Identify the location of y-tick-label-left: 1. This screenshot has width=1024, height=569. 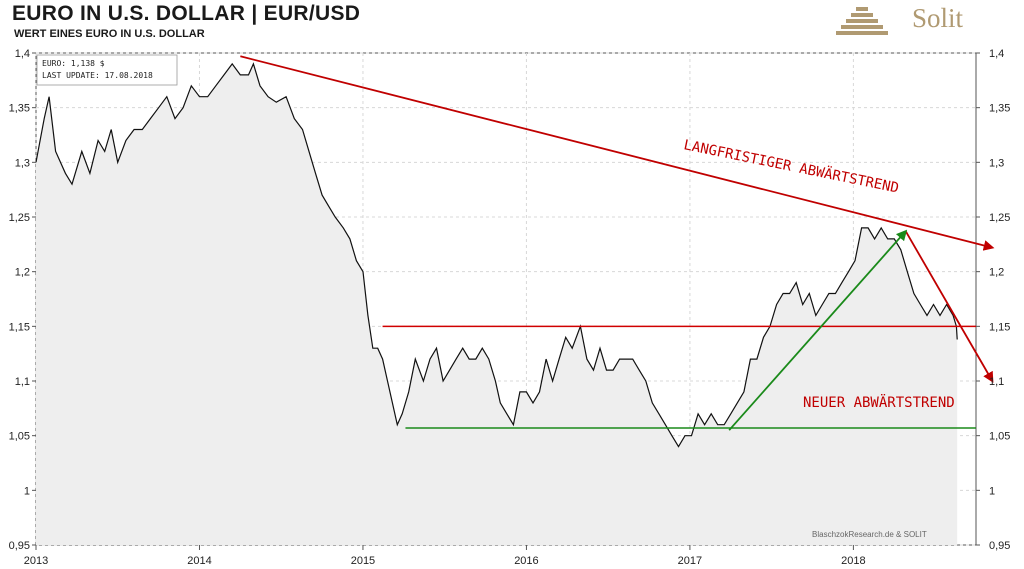
(27, 491).